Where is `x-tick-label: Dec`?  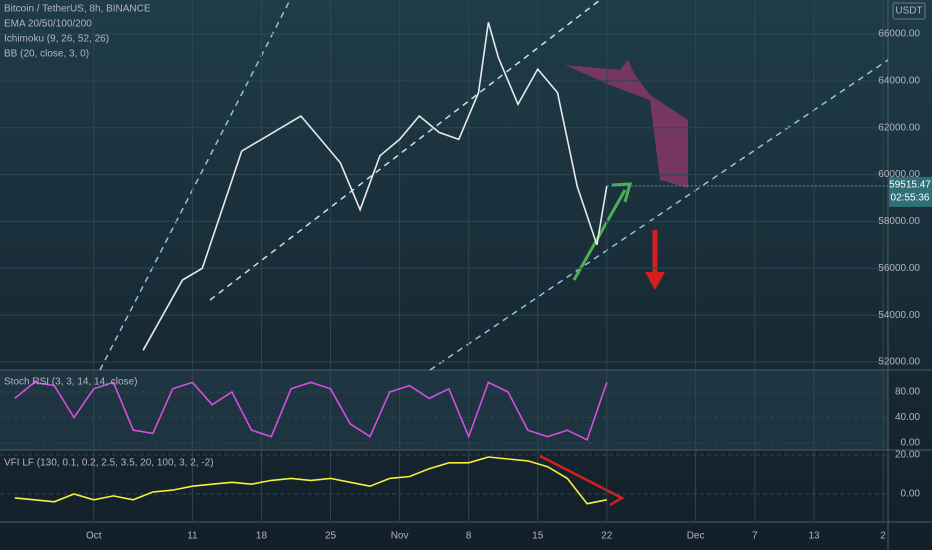 x-tick-label: Dec is located at coordinates (696, 536).